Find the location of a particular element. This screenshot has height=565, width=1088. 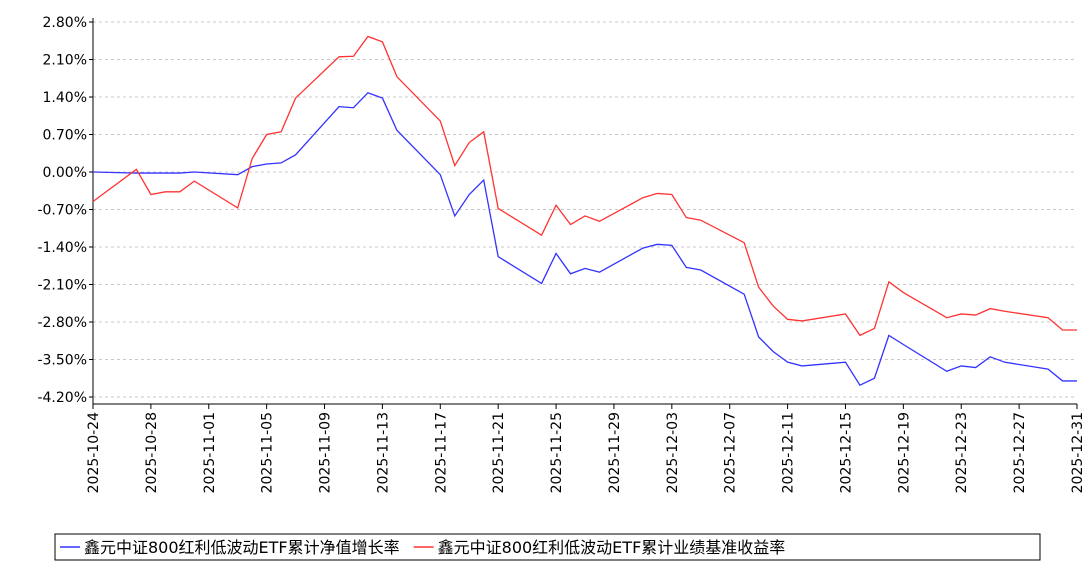

legend-label: 鑫元中证800红利低波动ETF累计净值增长率 is located at coordinates (242, 547).